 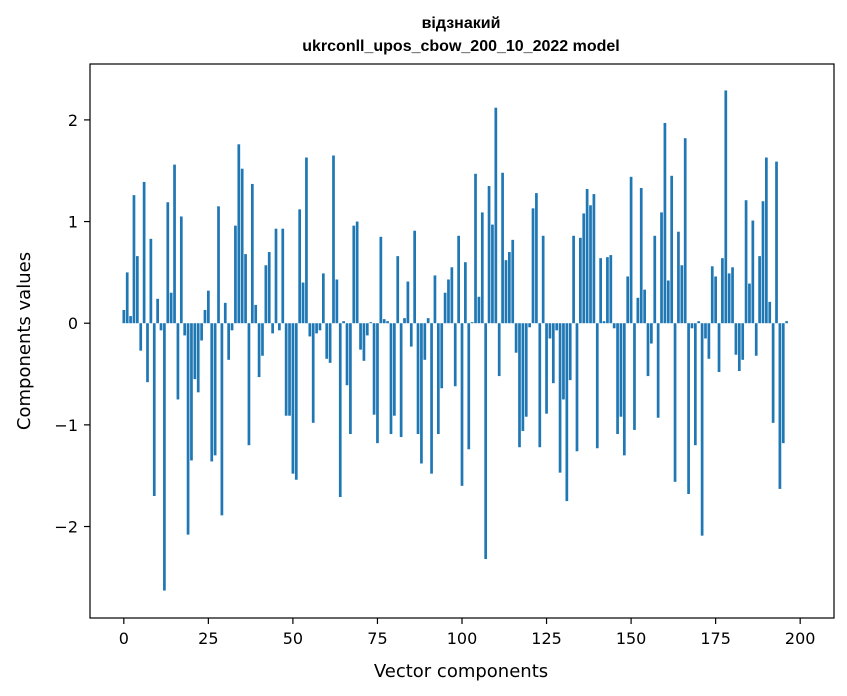 I want to click on y-axis-label: Components values, so click(x=24, y=341).